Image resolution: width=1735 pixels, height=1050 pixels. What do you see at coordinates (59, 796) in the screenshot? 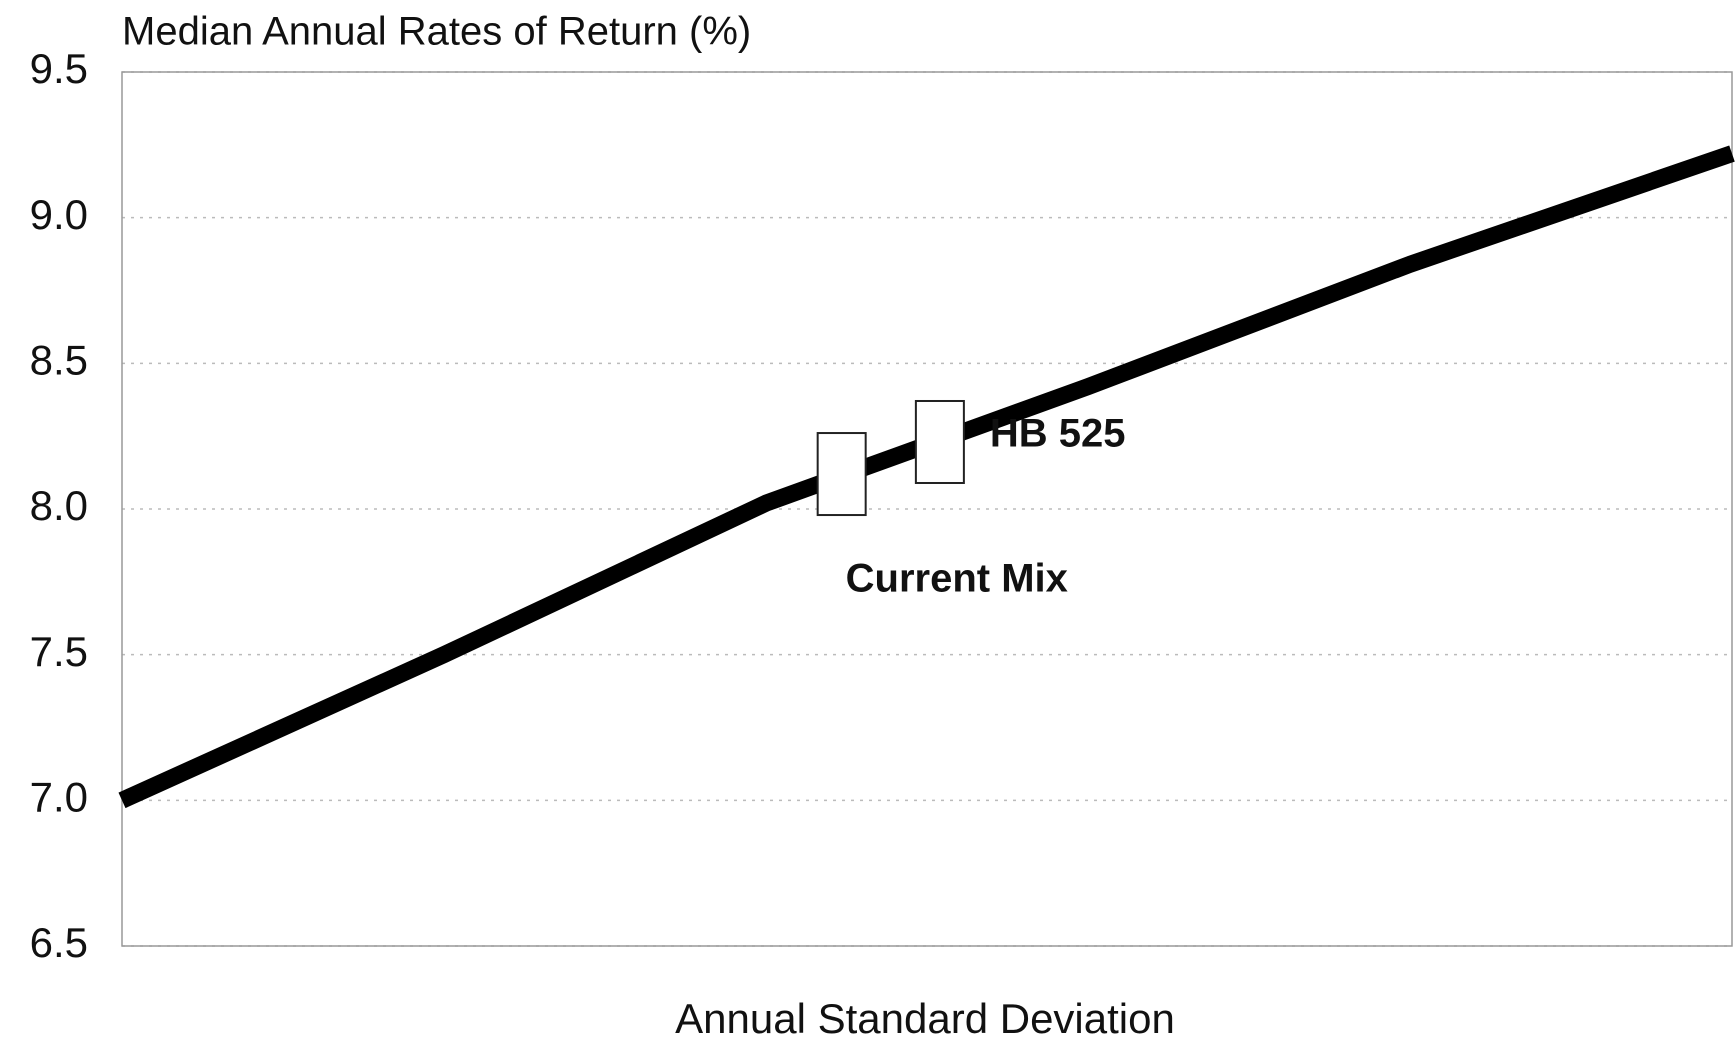
I see `y-tick-label: 7.0` at bounding box center [59, 796].